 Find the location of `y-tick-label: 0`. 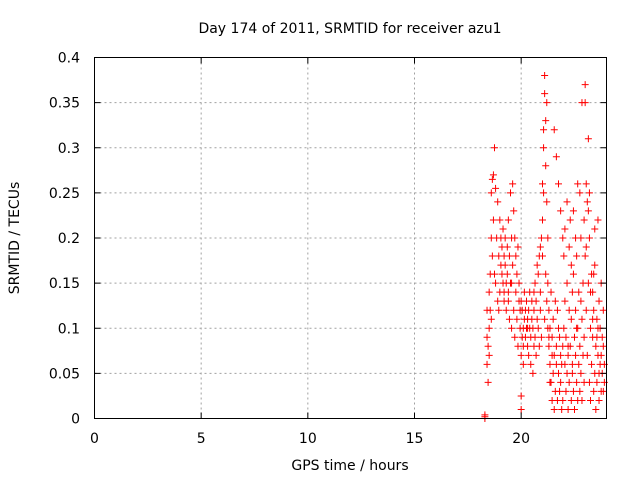

y-tick-label: 0 is located at coordinates (75, 420).